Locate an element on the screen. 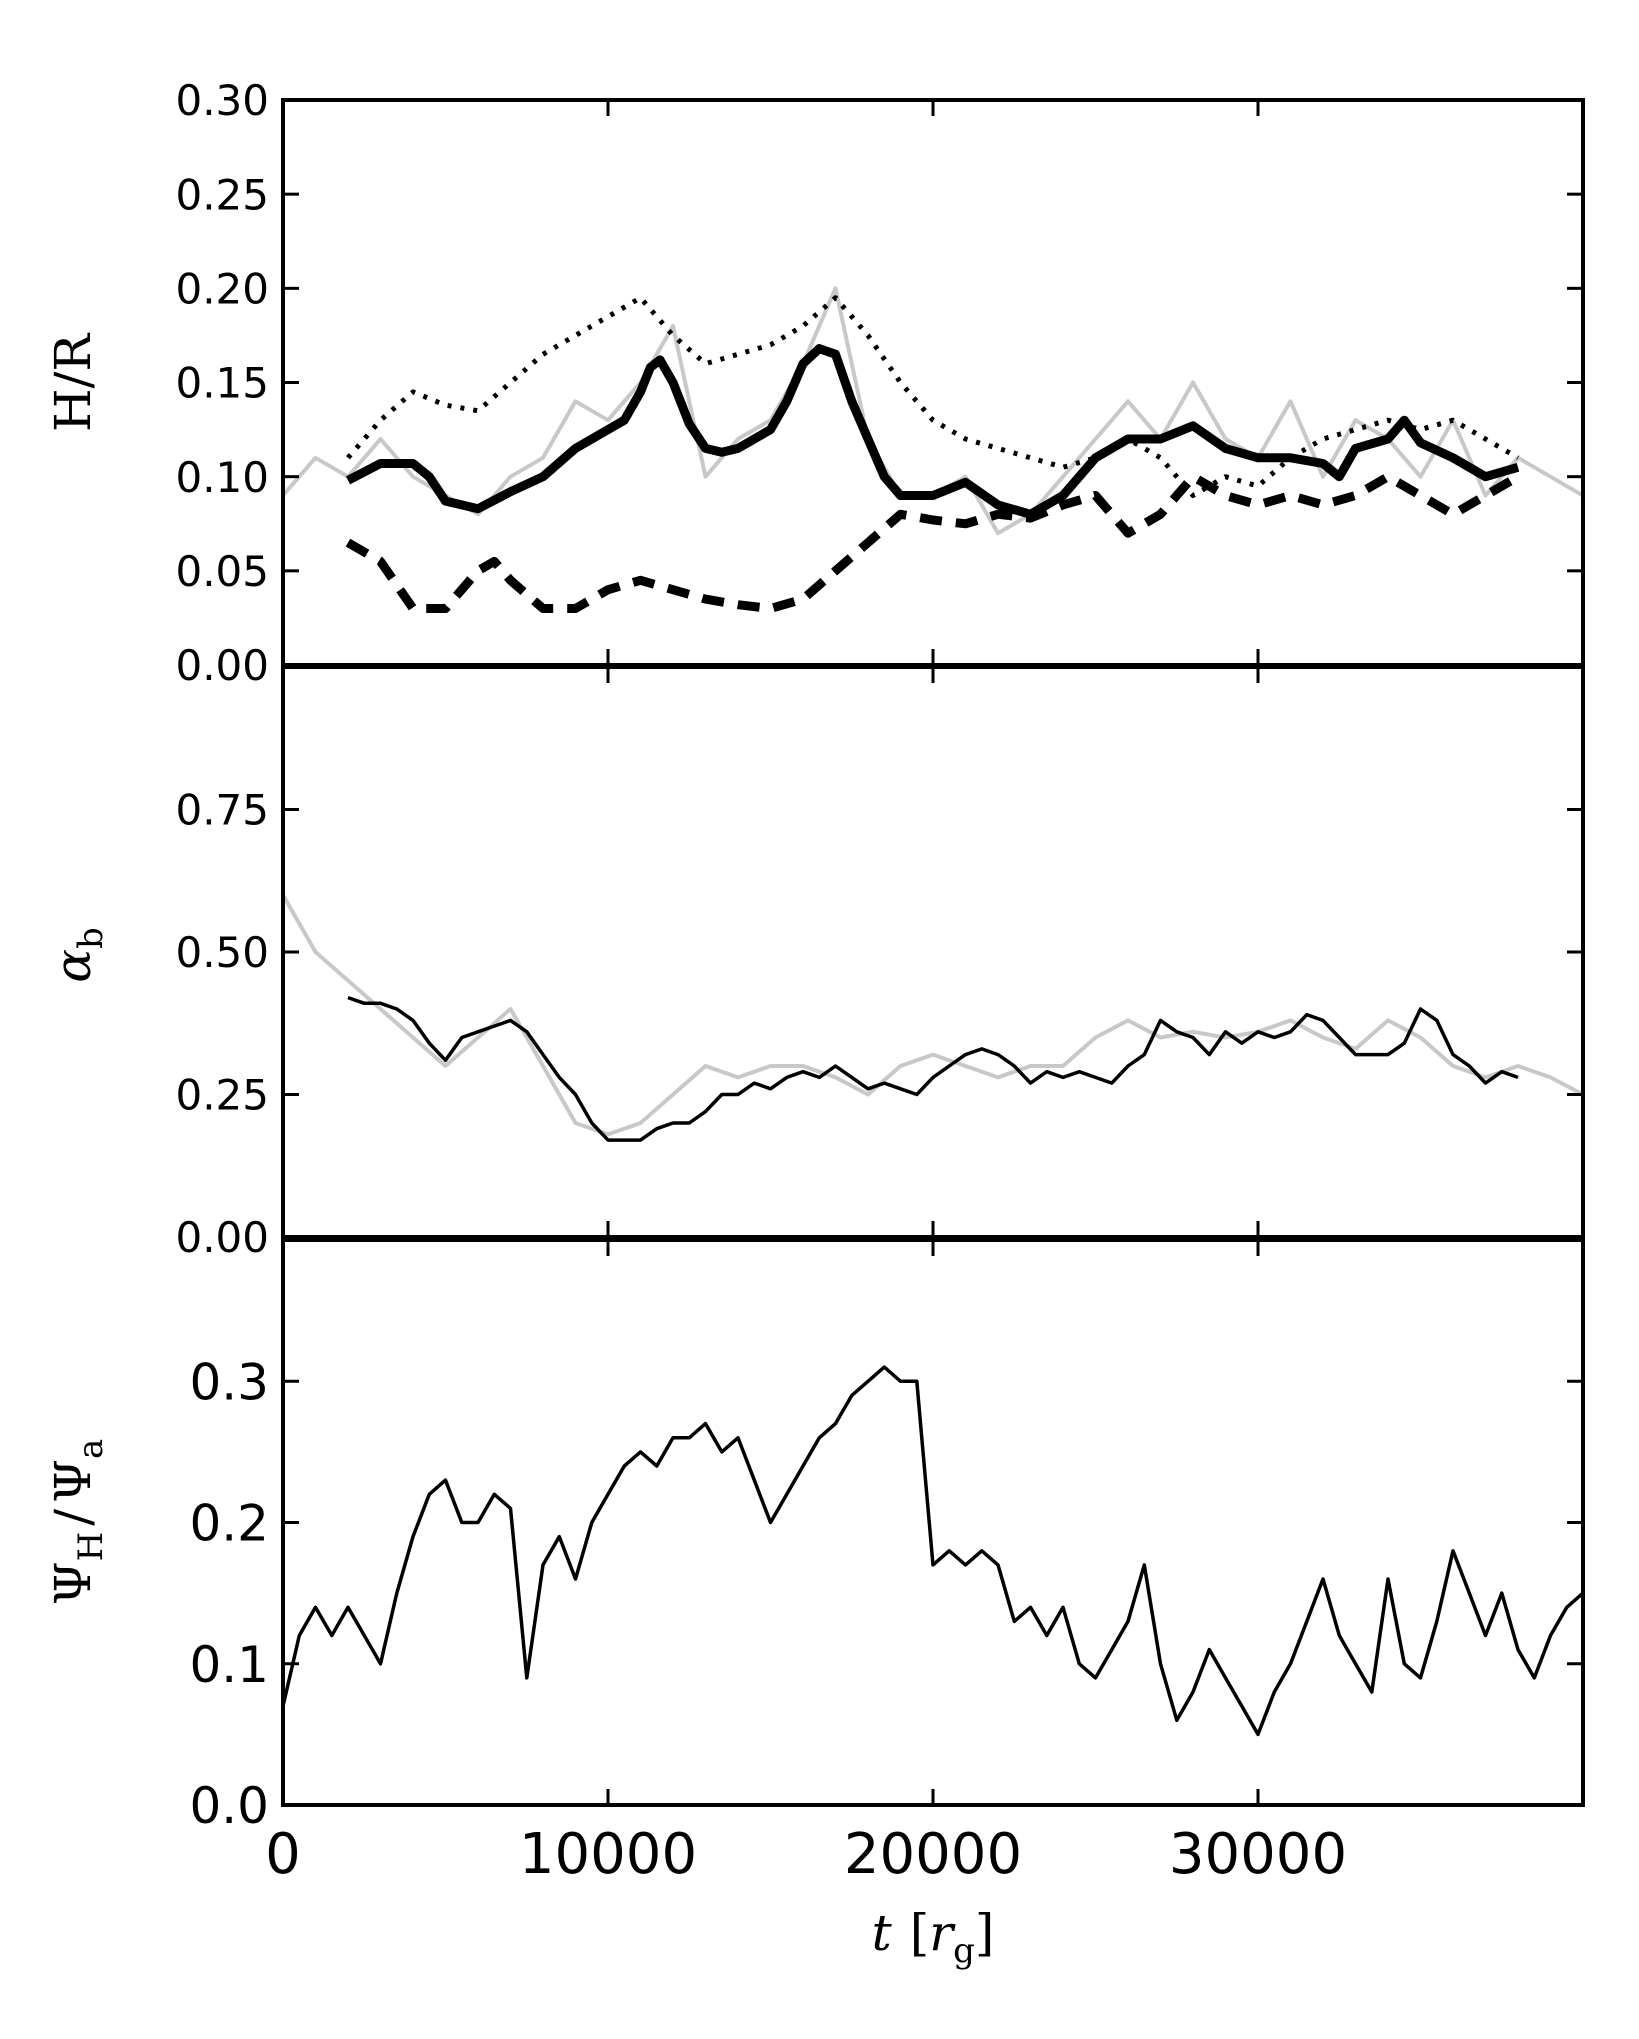  bottom-ylabel-sub2: a is located at coordinates (91, 1449).